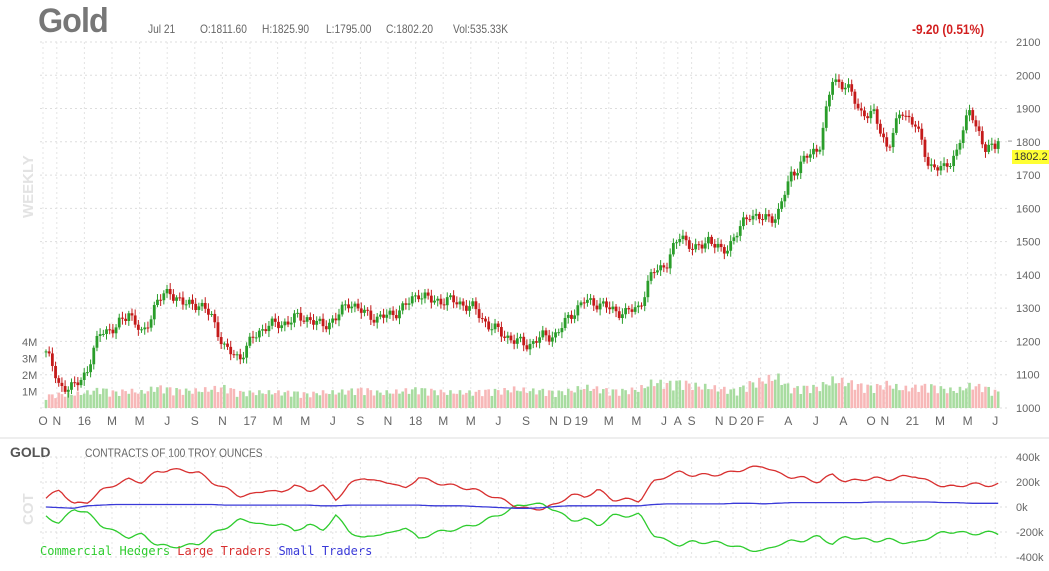 Image resolution: width=1049 pixels, height=571 pixels. What do you see at coordinates (250, 421) in the screenshot?
I see `time-tick-label: 17` at bounding box center [250, 421].